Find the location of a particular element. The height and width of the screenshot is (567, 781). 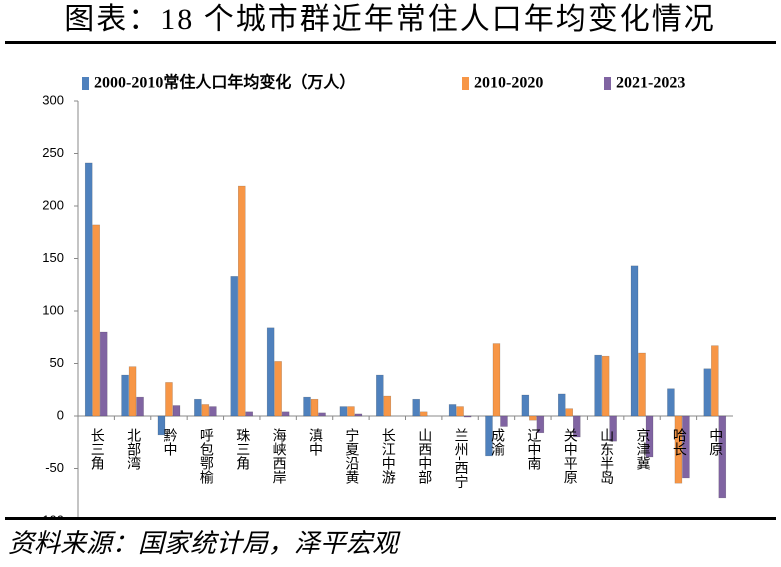

footer-rule is located at coordinates (390, 518).